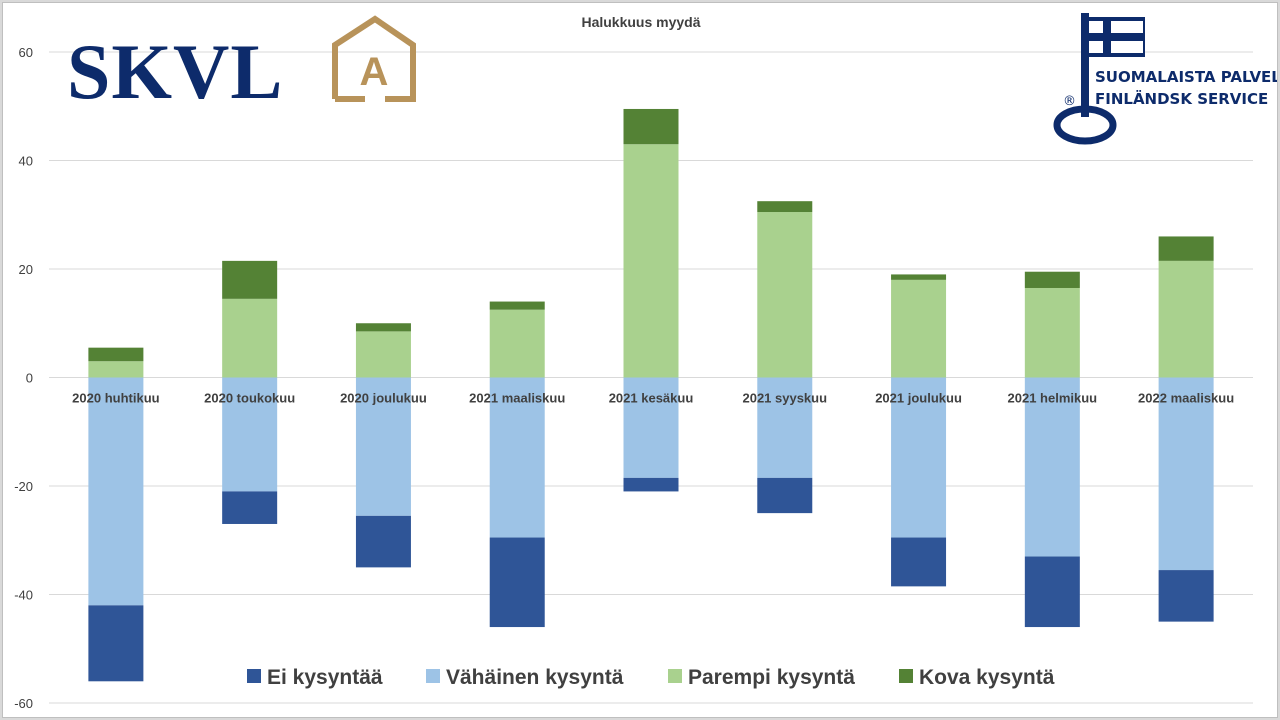 Image resolution: width=1280 pixels, height=720 pixels. Describe the element at coordinates (26, 52) in the screenshot. I see `y-tick-label: 60` at that location.